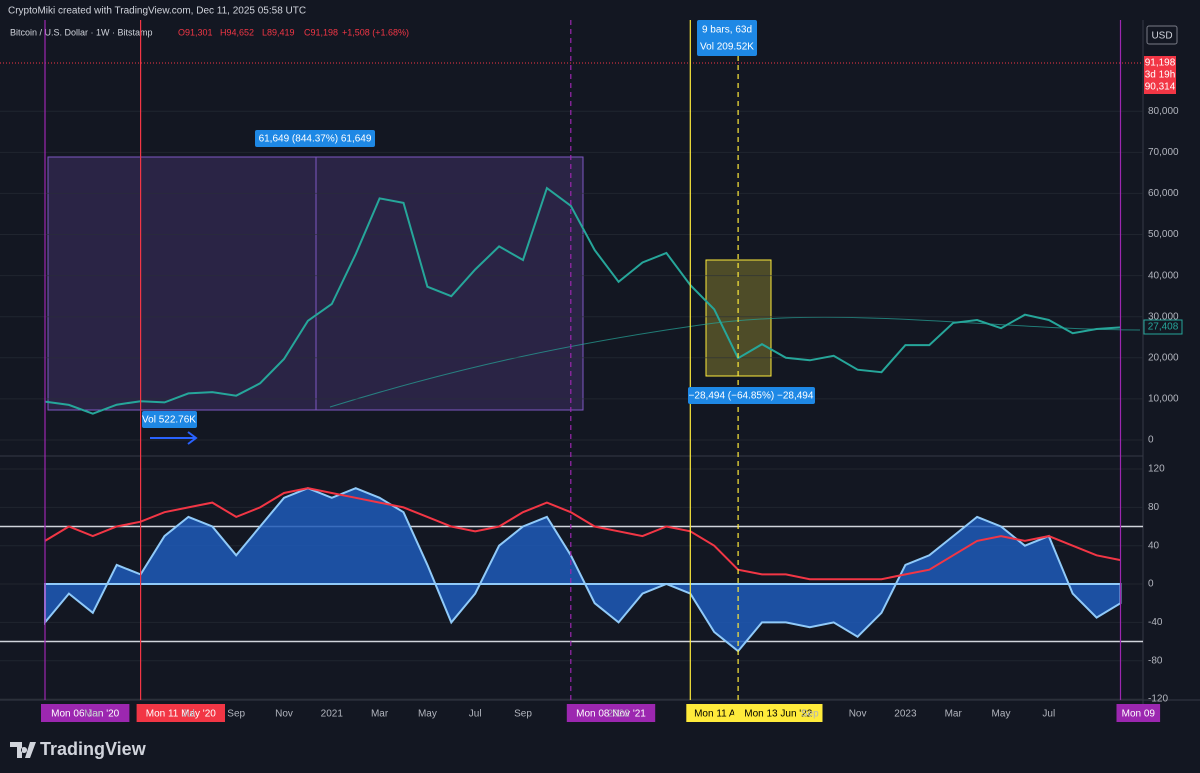 Image resolution: width=1200 pixels, height=773 pixels. Describe the element at coordinates (174, 438) in the screenshot. I see `arrow` at that location.